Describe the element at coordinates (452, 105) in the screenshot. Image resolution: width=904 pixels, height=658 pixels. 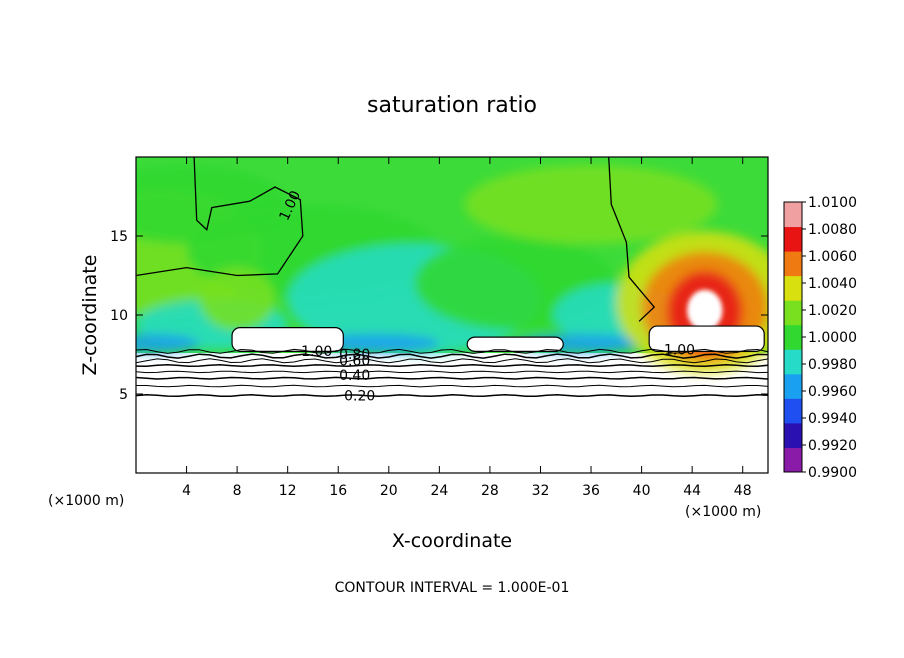
I see `chart-title: saturation ratio` at that location.